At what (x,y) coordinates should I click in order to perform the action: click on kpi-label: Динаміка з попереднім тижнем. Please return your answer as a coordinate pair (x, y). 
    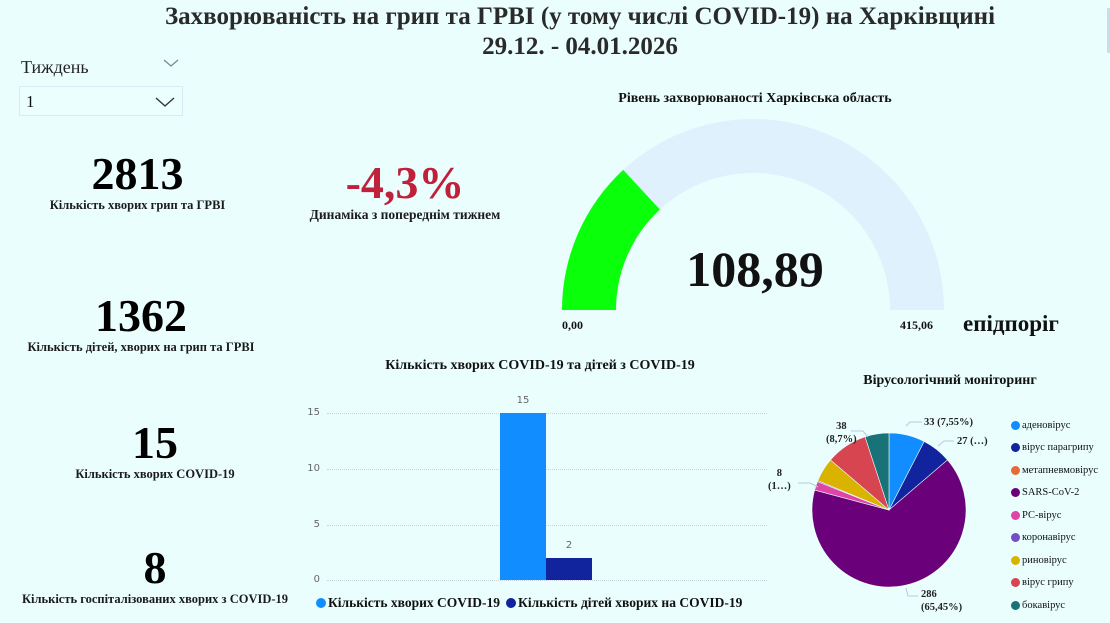
    Looking at the image, I should click on (405, 214).